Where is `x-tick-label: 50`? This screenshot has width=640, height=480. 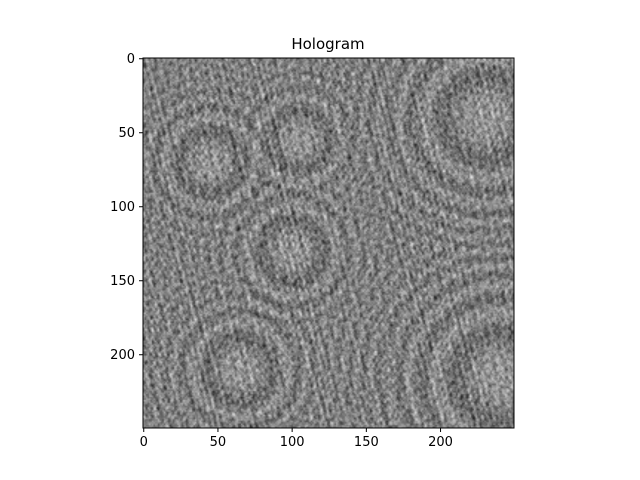 x-tick-label: 50 is located at coordinates (218, 442).